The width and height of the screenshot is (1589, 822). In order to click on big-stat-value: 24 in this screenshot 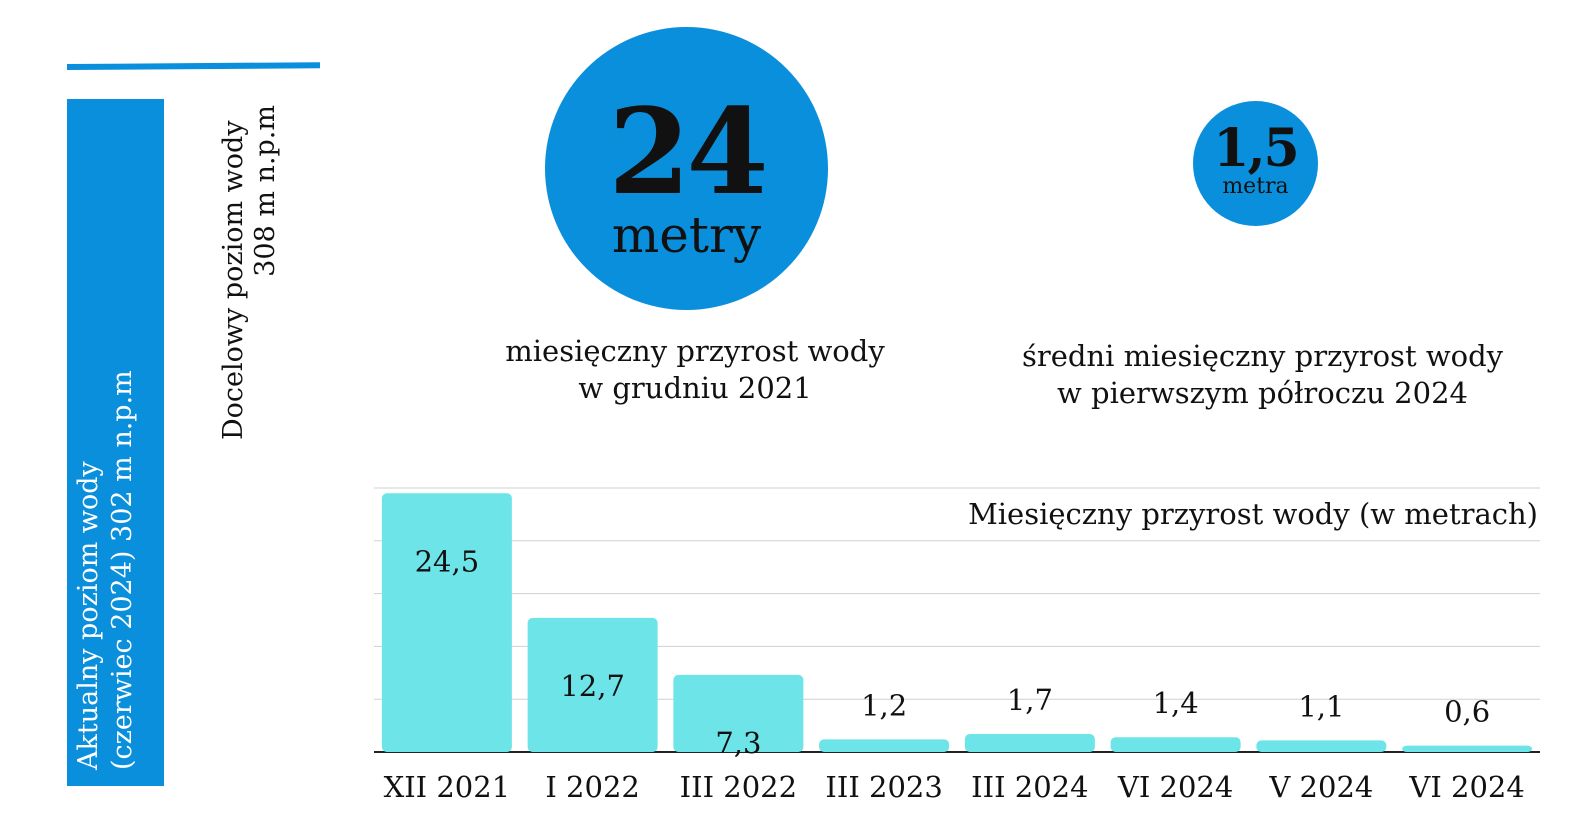, I will do `click(688, 151)`.